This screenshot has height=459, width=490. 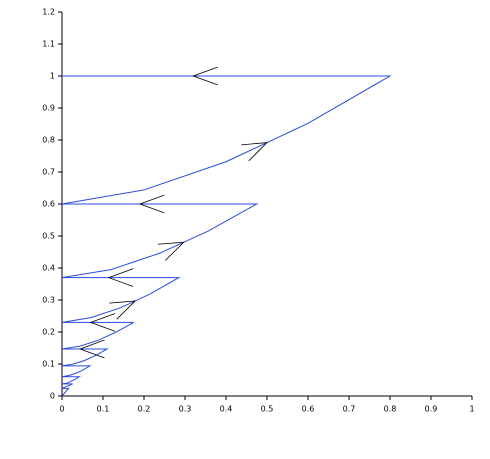 What do you see at coordinates (48, 12) in the screenshot?
I see `y-tick-label: 1.2` at bounding box center [48, 12].